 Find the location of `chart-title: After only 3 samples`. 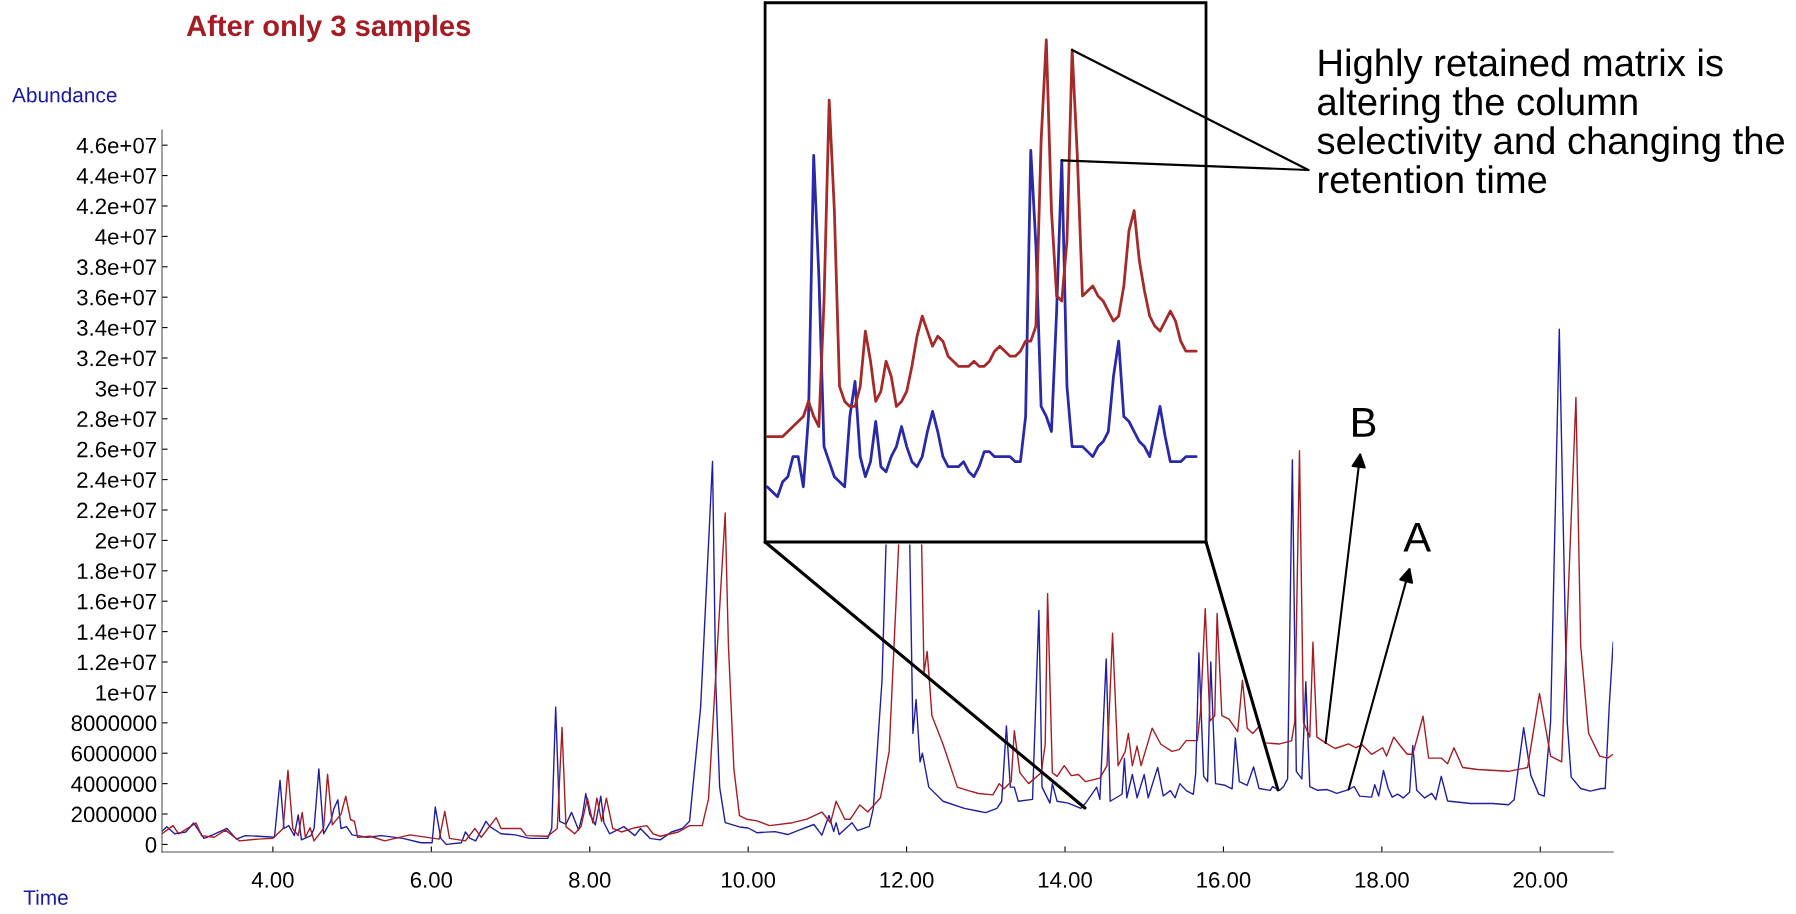

chart-title: After only 3 samples is located at coordinates (328, 28).